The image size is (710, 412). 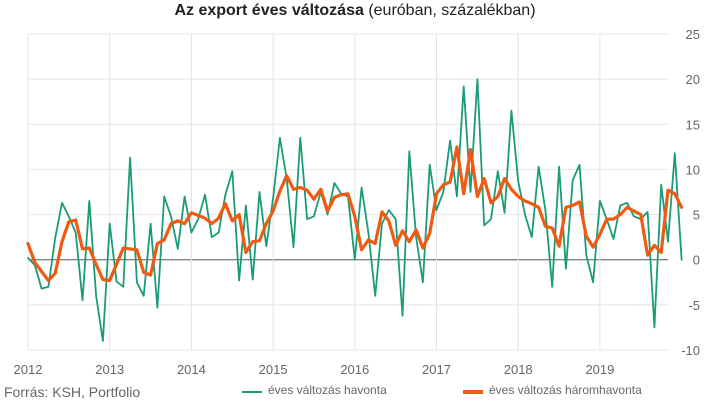 I want to click on chart-title-bold: Az export éves változása, so click(x=269, y=10).